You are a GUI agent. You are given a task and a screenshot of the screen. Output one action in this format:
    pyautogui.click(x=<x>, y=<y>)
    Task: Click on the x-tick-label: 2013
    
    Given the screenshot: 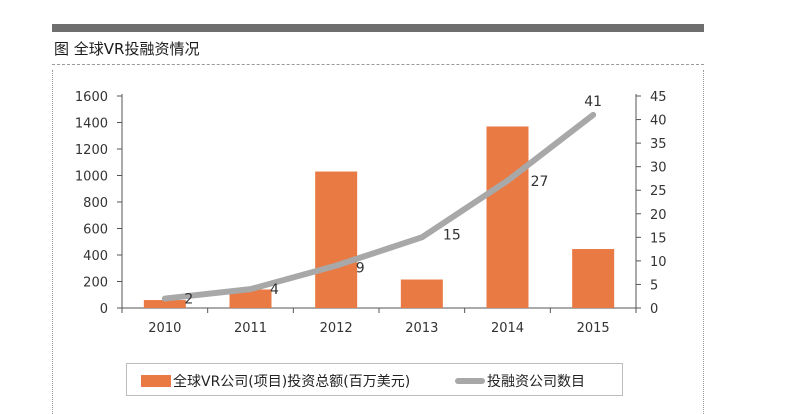 What is the action you would take?
    pyautogui.click(x=421, y=328)
    